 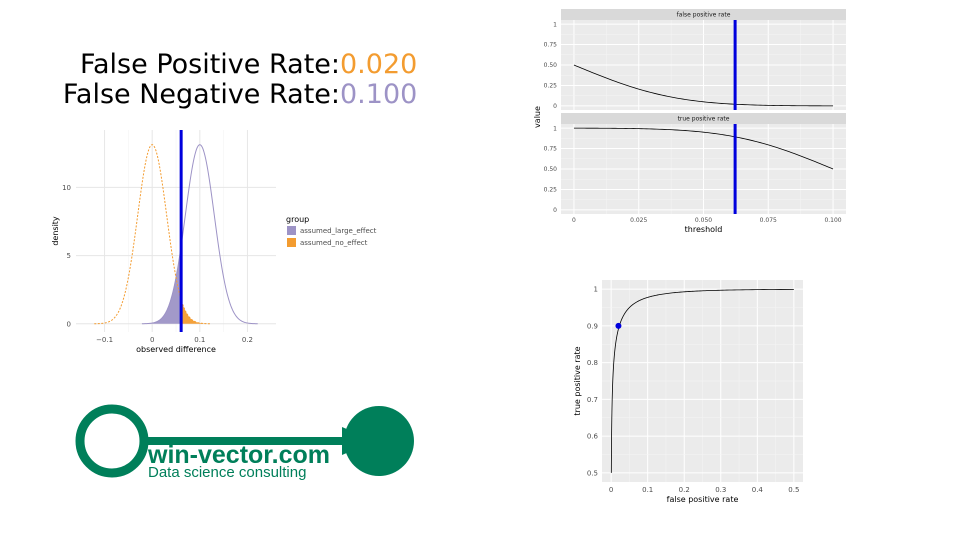 What do you see at coordinates (832, 220) in the screenshot?
I see `x-tick-label: 0.100` at bounding box center [832, 220].